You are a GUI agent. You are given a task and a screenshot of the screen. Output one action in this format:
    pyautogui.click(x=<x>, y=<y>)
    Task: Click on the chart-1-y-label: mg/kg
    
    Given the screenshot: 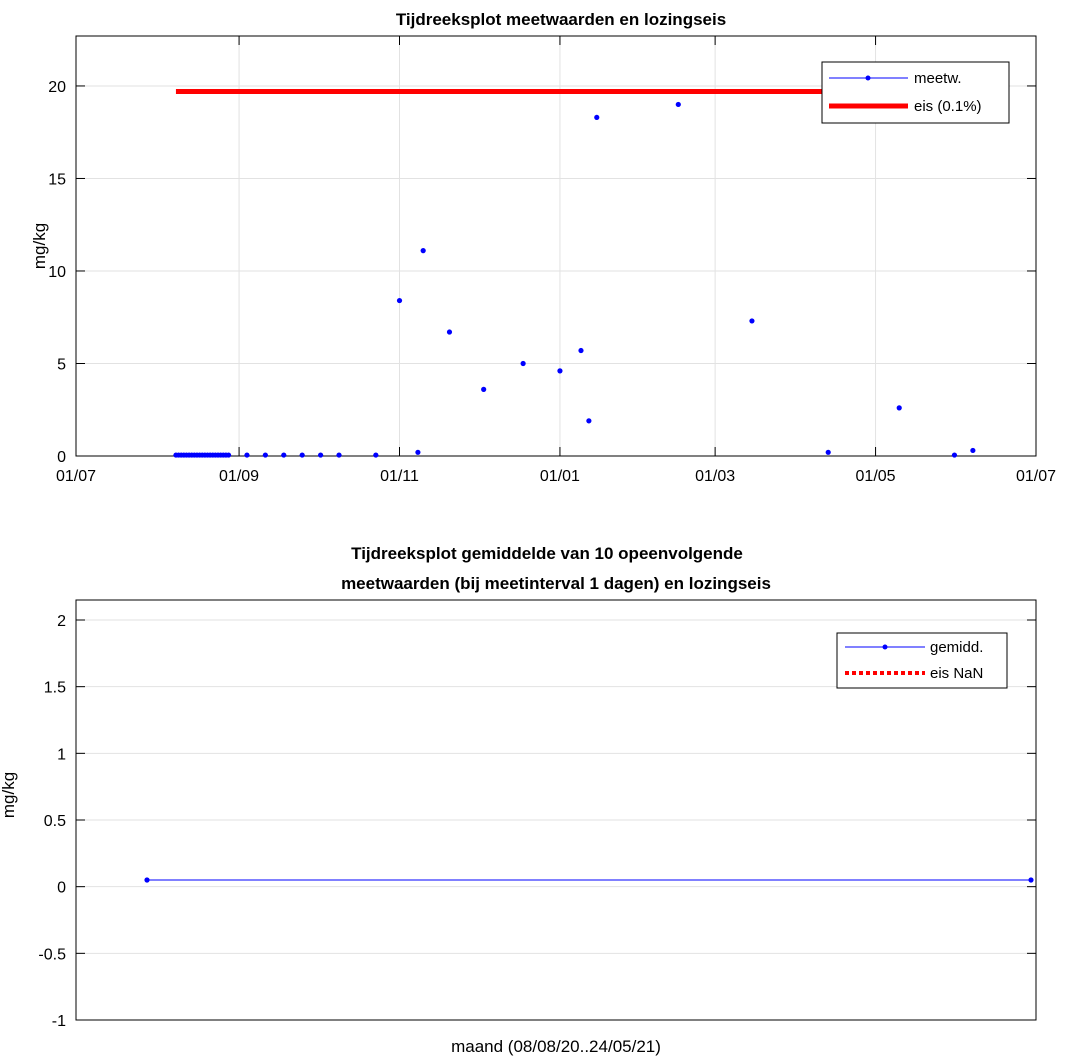 What is the action you would take?
    pyautogui.click(x=39, y=246)
    